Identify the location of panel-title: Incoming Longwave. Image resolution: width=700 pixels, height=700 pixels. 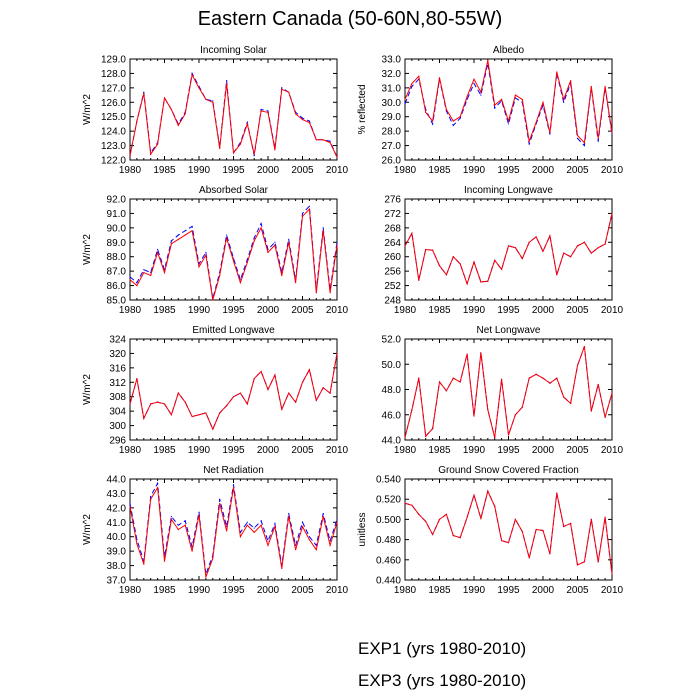
(508, 190).